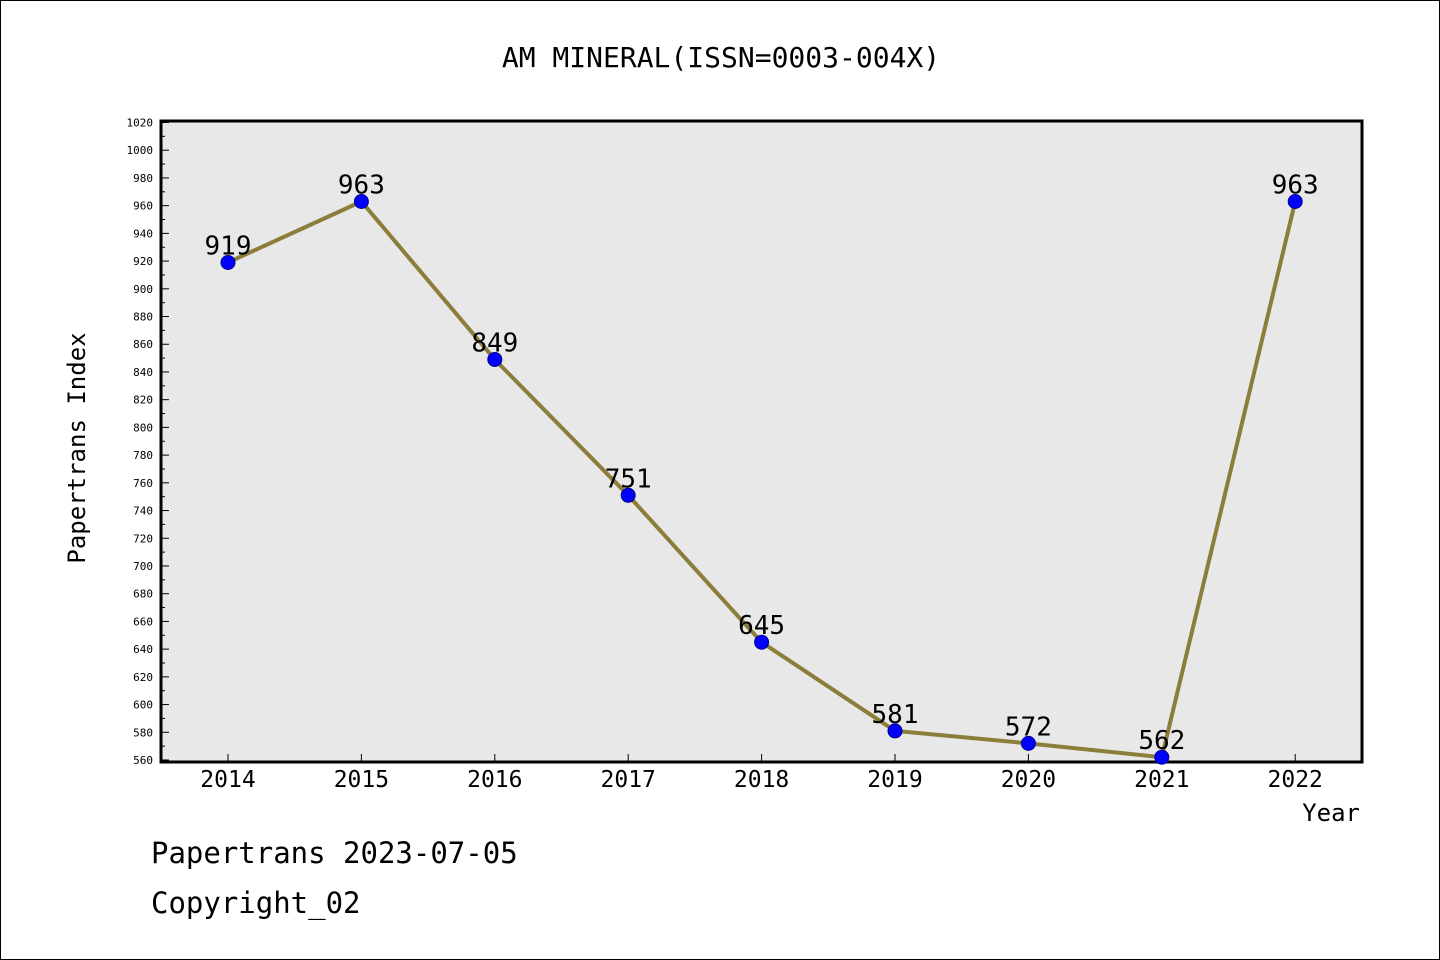 This screenshot has width=1440, height=960. What do you see at coordinates (762, 642) in the screenshot?
I see `data-point-2018` at bounding box center [762, 642].